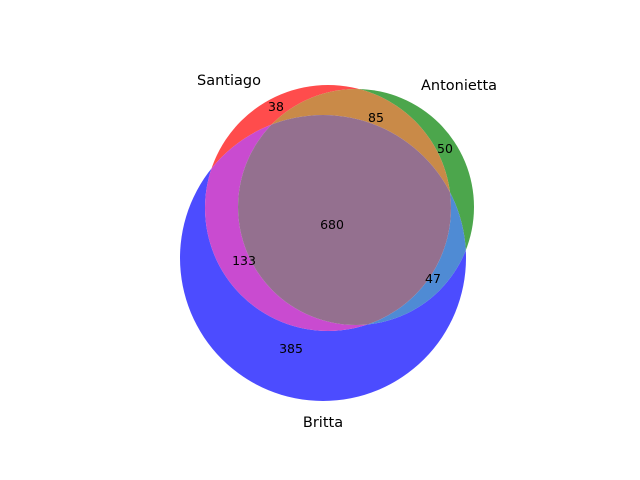 The height and width of the screenshot is (480, 640). What do you see at coordinates (459, 86) in the screenshot?
I see `set-label-antonietta: Antonietta` at bounding box center [459, 86].